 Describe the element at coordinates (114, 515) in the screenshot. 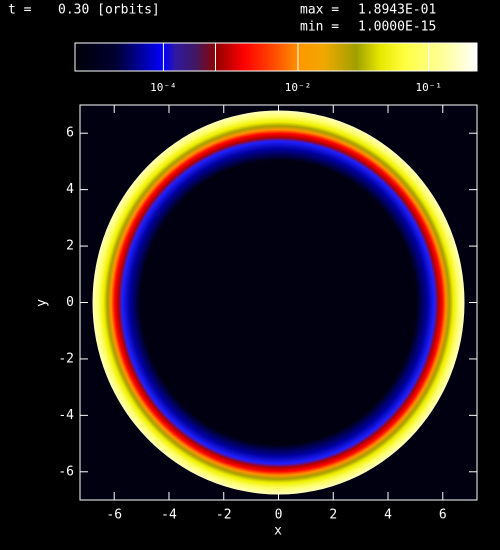

I see `x-tick-label: -6` at that location.